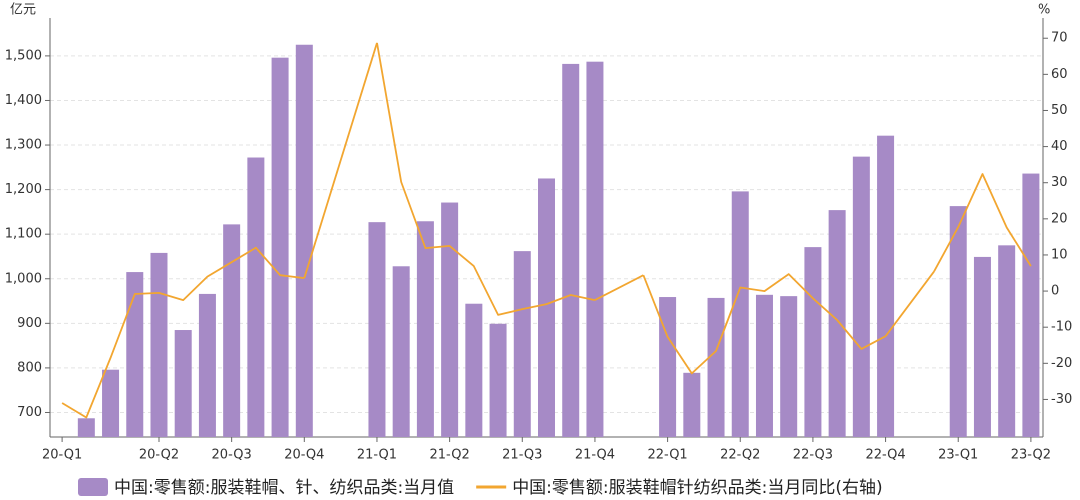 Image resolution: width=1080 pixels, height=500 pixels. Describe the element at coordinates (23, 278) in the screenshot. I see `y-tick-label: 1,000` at that location.